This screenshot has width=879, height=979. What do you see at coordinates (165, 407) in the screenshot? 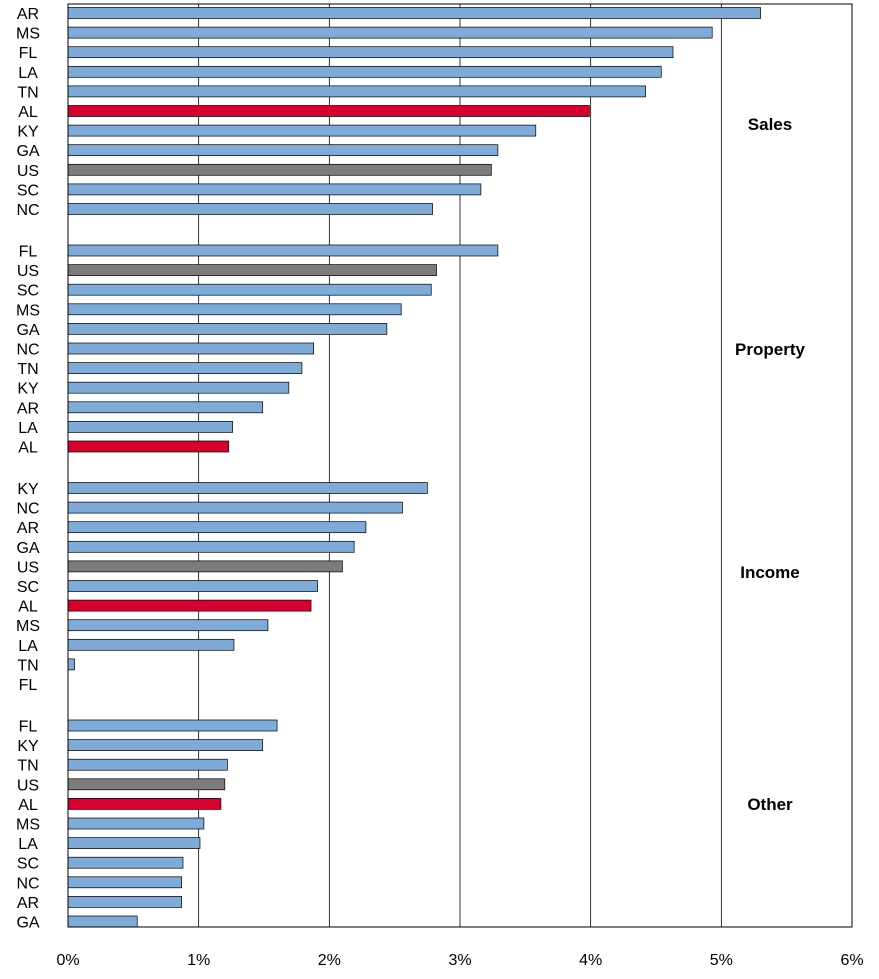
I see `bar-property-ar` at bounding box center [165, 407].